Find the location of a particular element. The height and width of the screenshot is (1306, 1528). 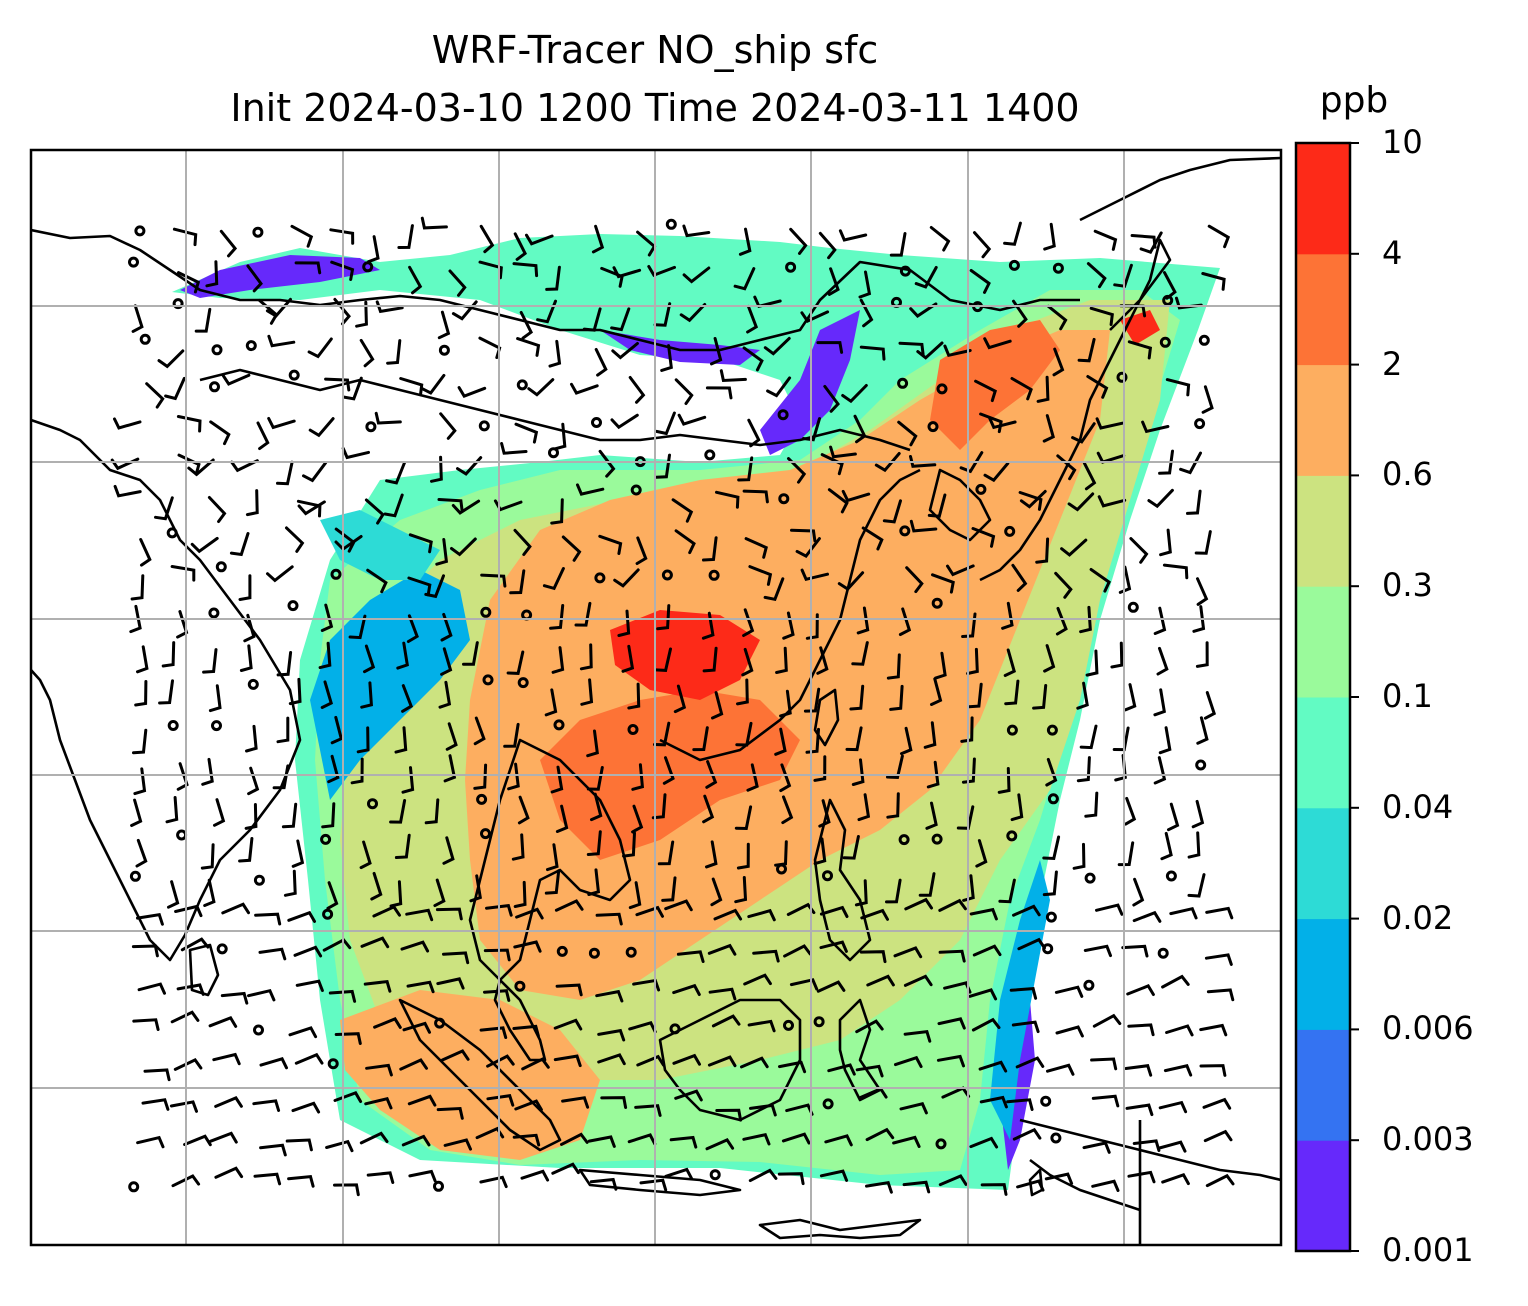

field-cyan-west is located at coordinates (380, 545).